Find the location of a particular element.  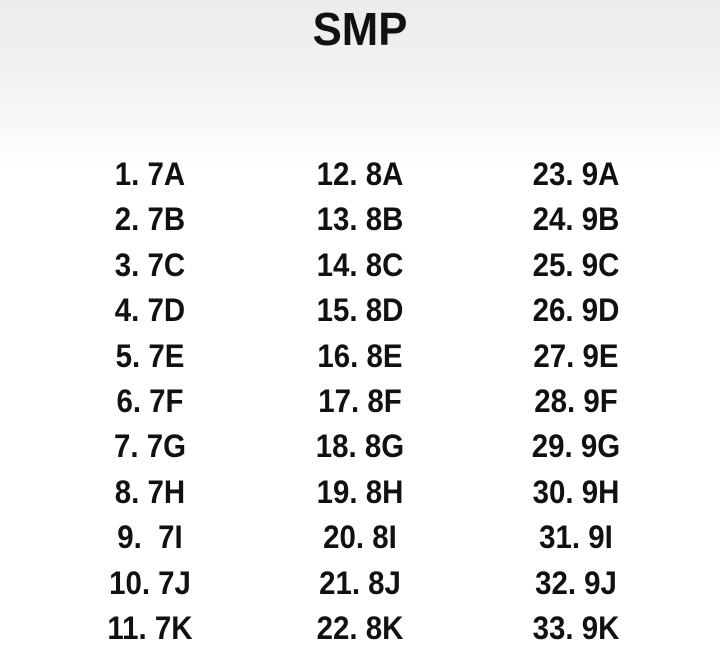

list-item: 31. 9I is located at coordinates (576, 537).